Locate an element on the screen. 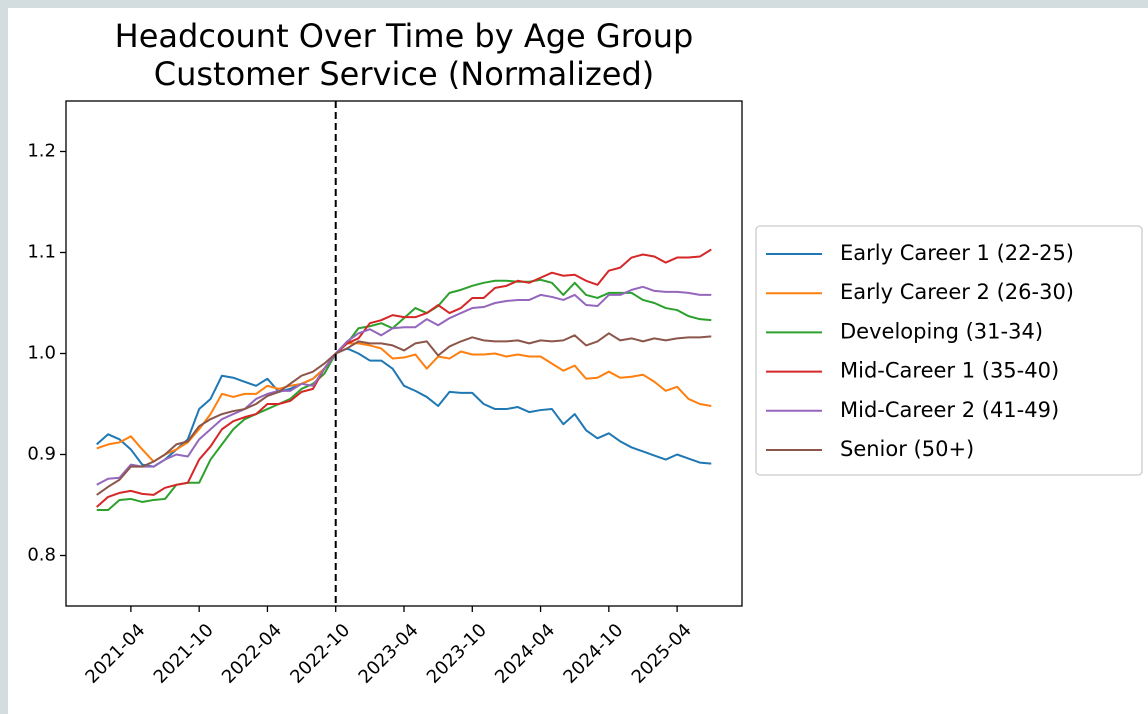 The height and width of the screenshot is (714, 1148). y-tick-label: 1.0 is located at coordinates (41, 353).